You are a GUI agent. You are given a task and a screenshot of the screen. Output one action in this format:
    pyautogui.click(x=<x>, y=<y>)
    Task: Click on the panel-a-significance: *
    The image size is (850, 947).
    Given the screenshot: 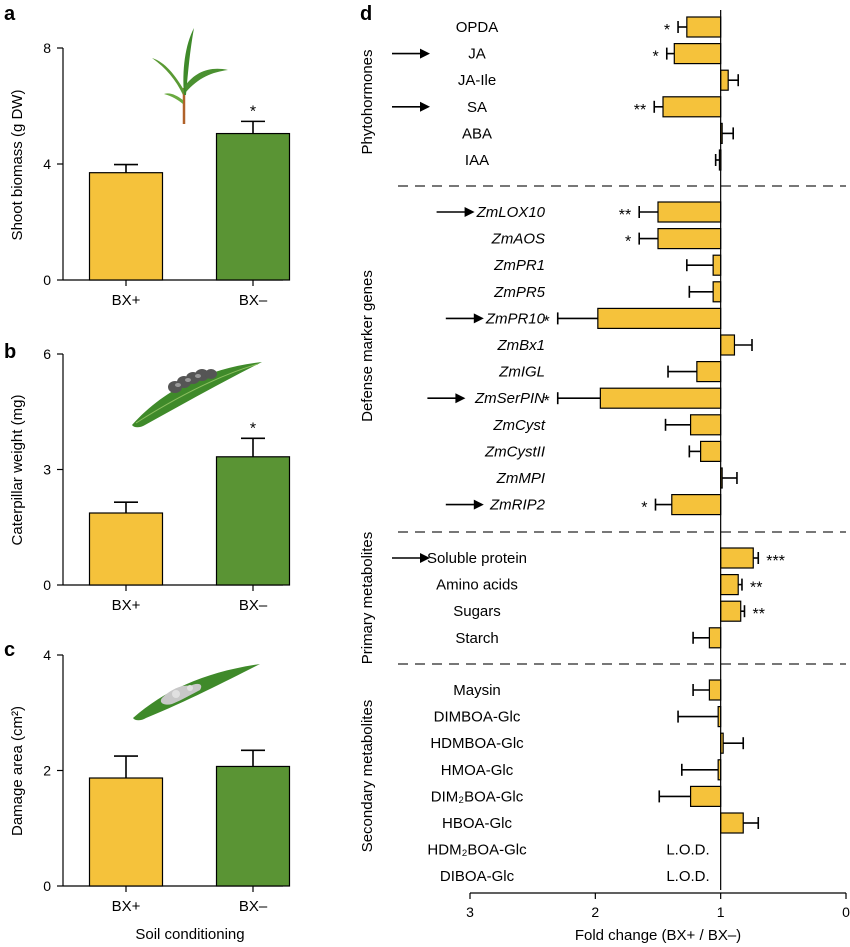 What is the action you would take?
    pyautogui.click(x=253, y=111)
    